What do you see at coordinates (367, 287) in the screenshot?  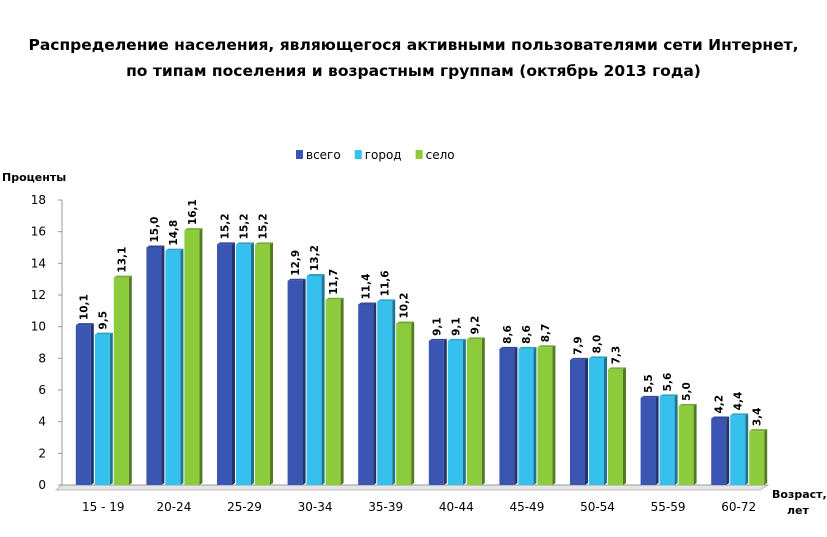 I see `data-label: 11,4` at bounding box center [367, 287].